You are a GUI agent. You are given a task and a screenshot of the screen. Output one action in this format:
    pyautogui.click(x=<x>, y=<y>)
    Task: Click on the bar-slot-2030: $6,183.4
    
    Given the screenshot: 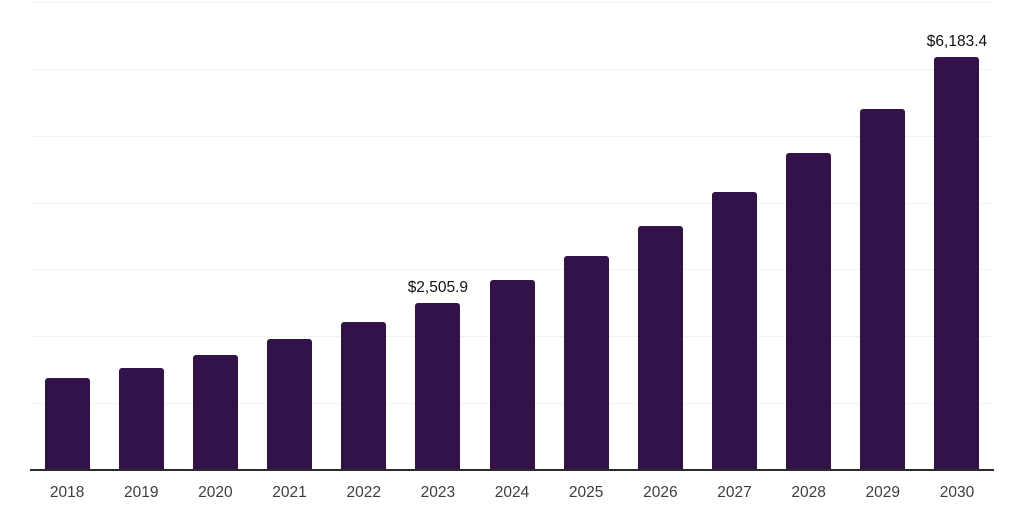 What is the action you would take?
    pyautogui.click(x=957, y=236)
    